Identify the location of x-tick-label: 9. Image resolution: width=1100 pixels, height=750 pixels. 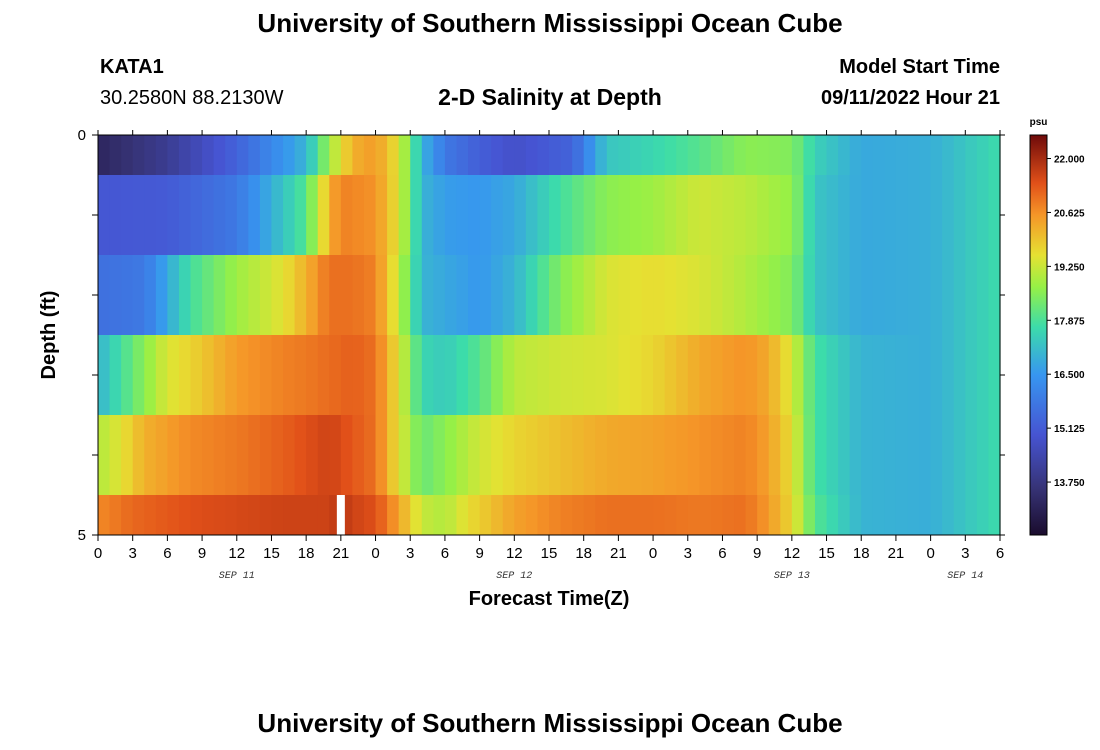
(757, 553).